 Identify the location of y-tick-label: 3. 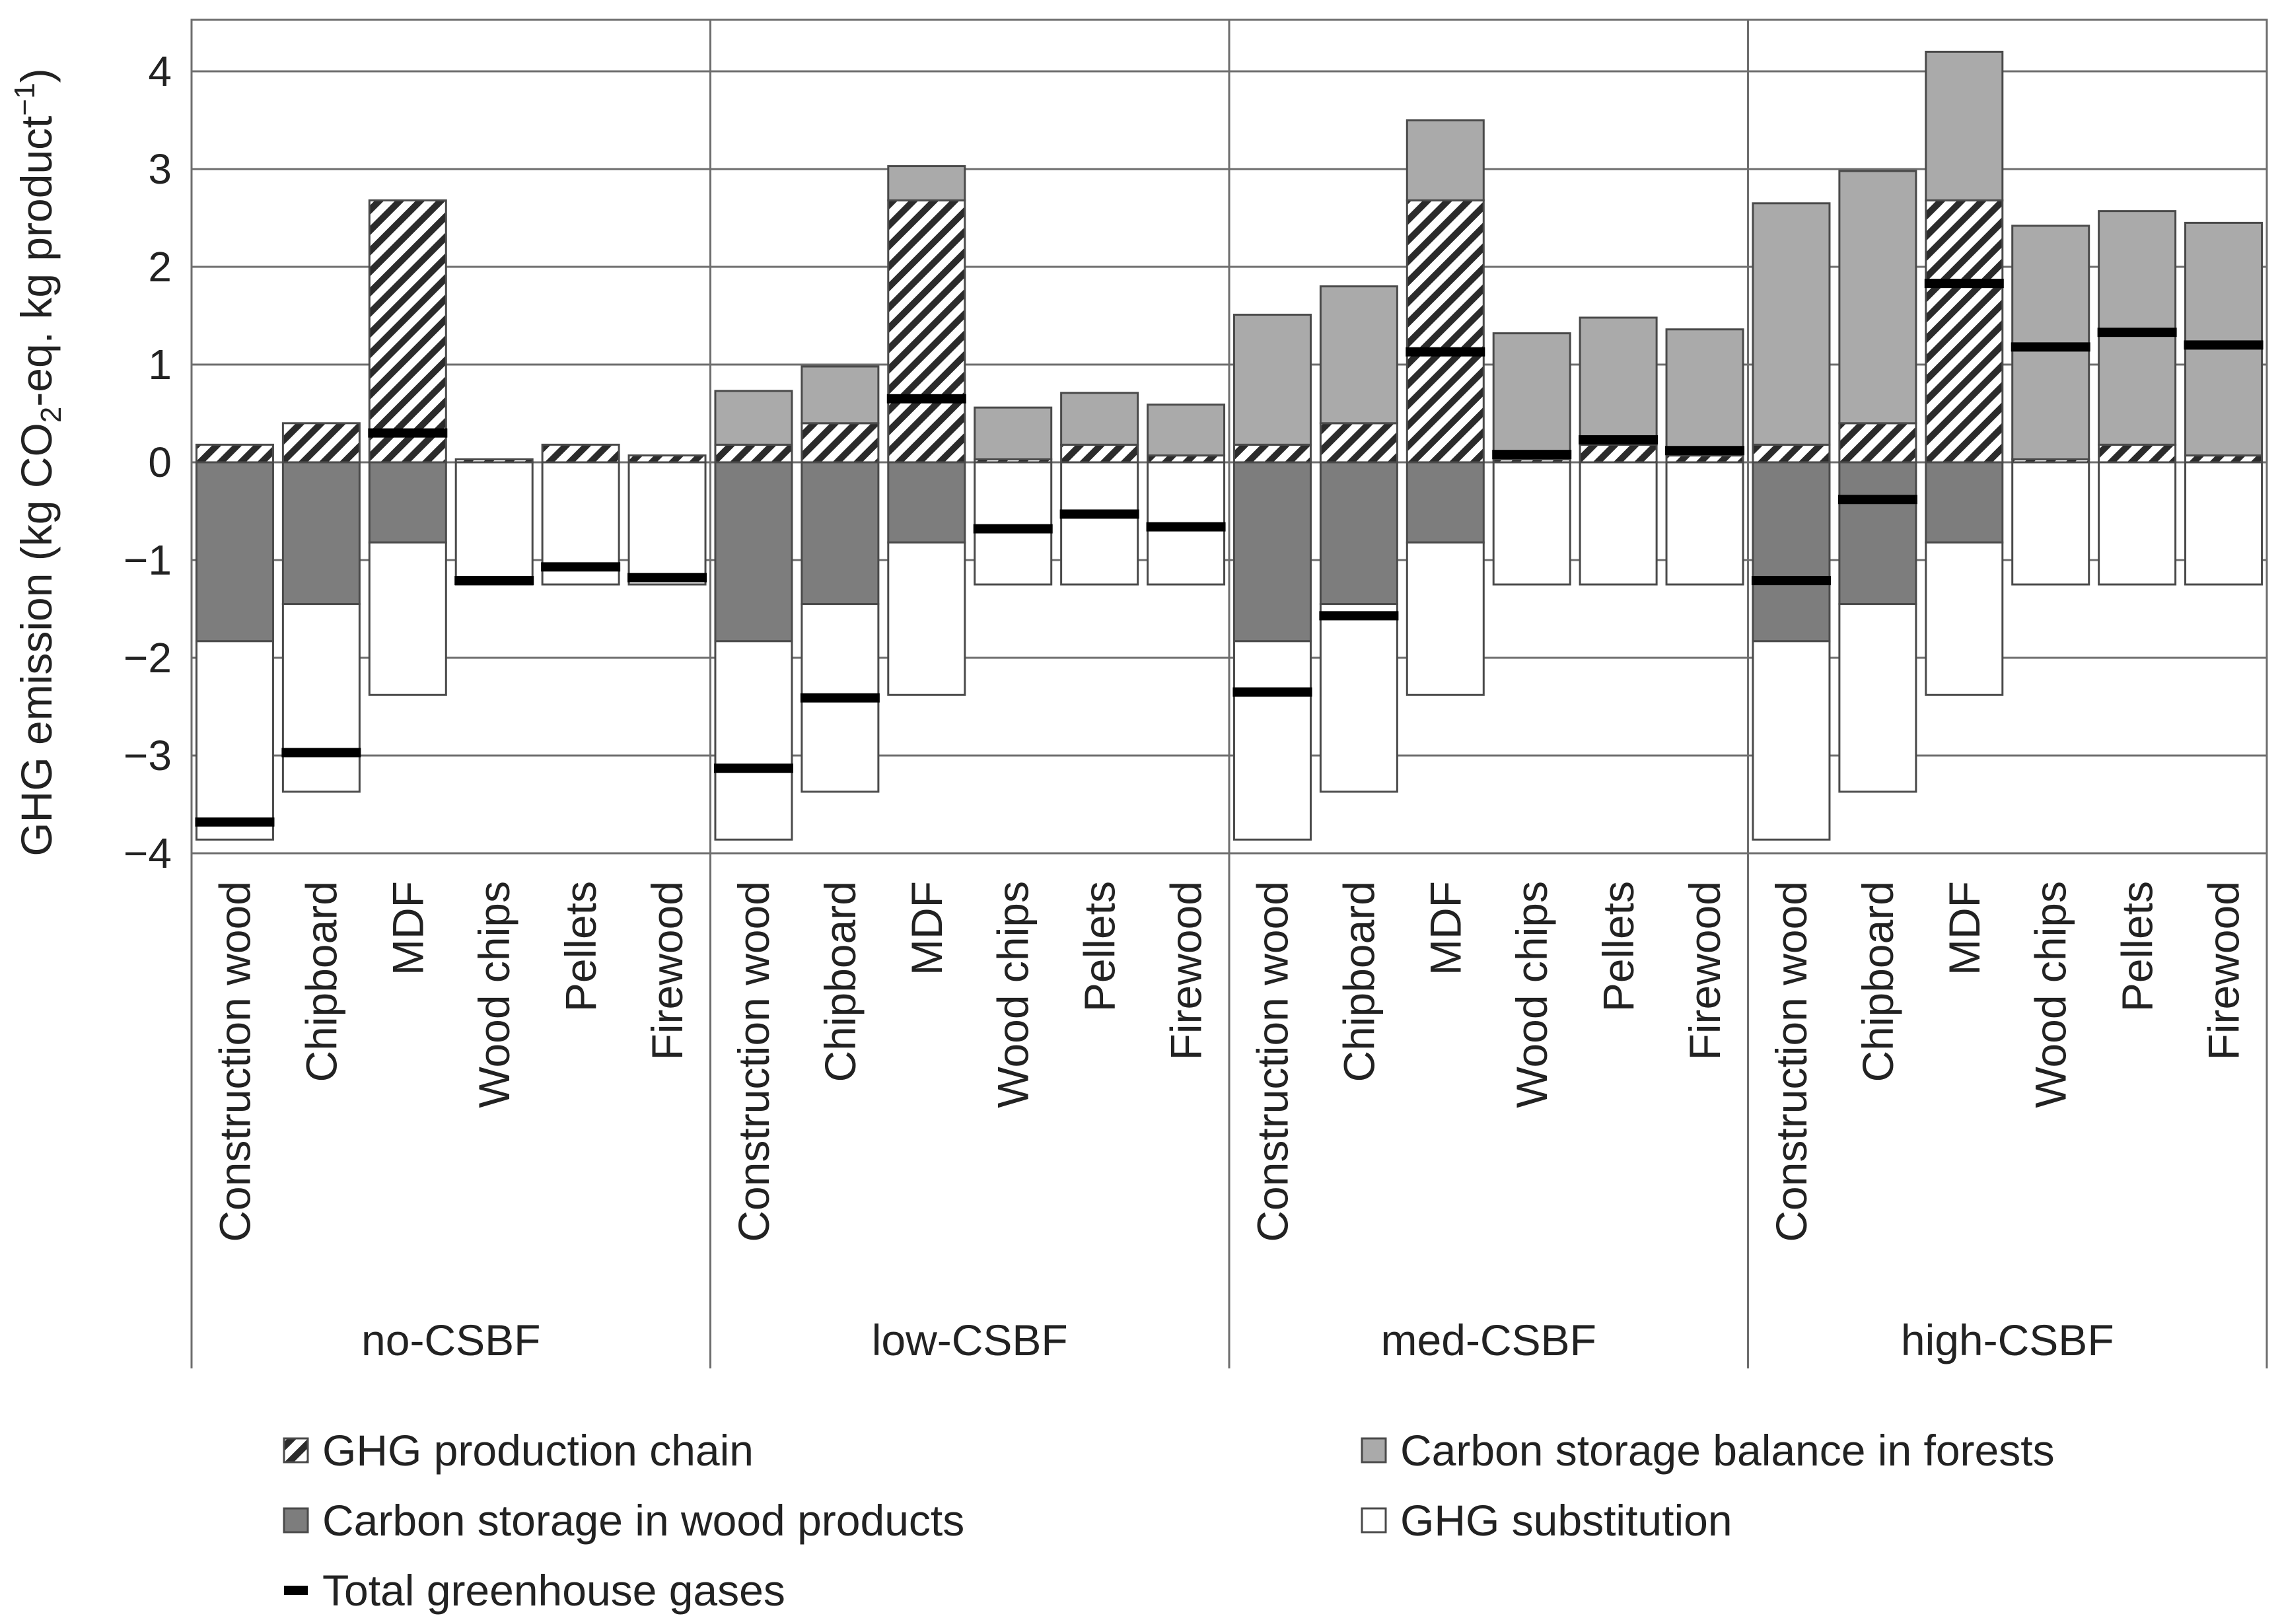
(160, 169).